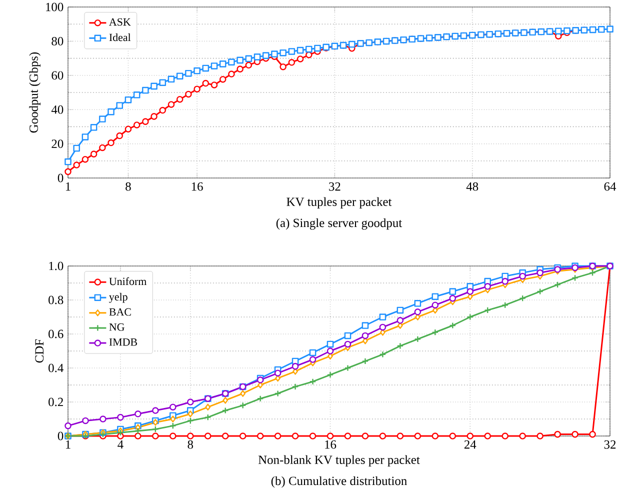 The width and height of the screenshot is (636, 500). I want to click on y-tick-label: 0.4, so click(56, 368).